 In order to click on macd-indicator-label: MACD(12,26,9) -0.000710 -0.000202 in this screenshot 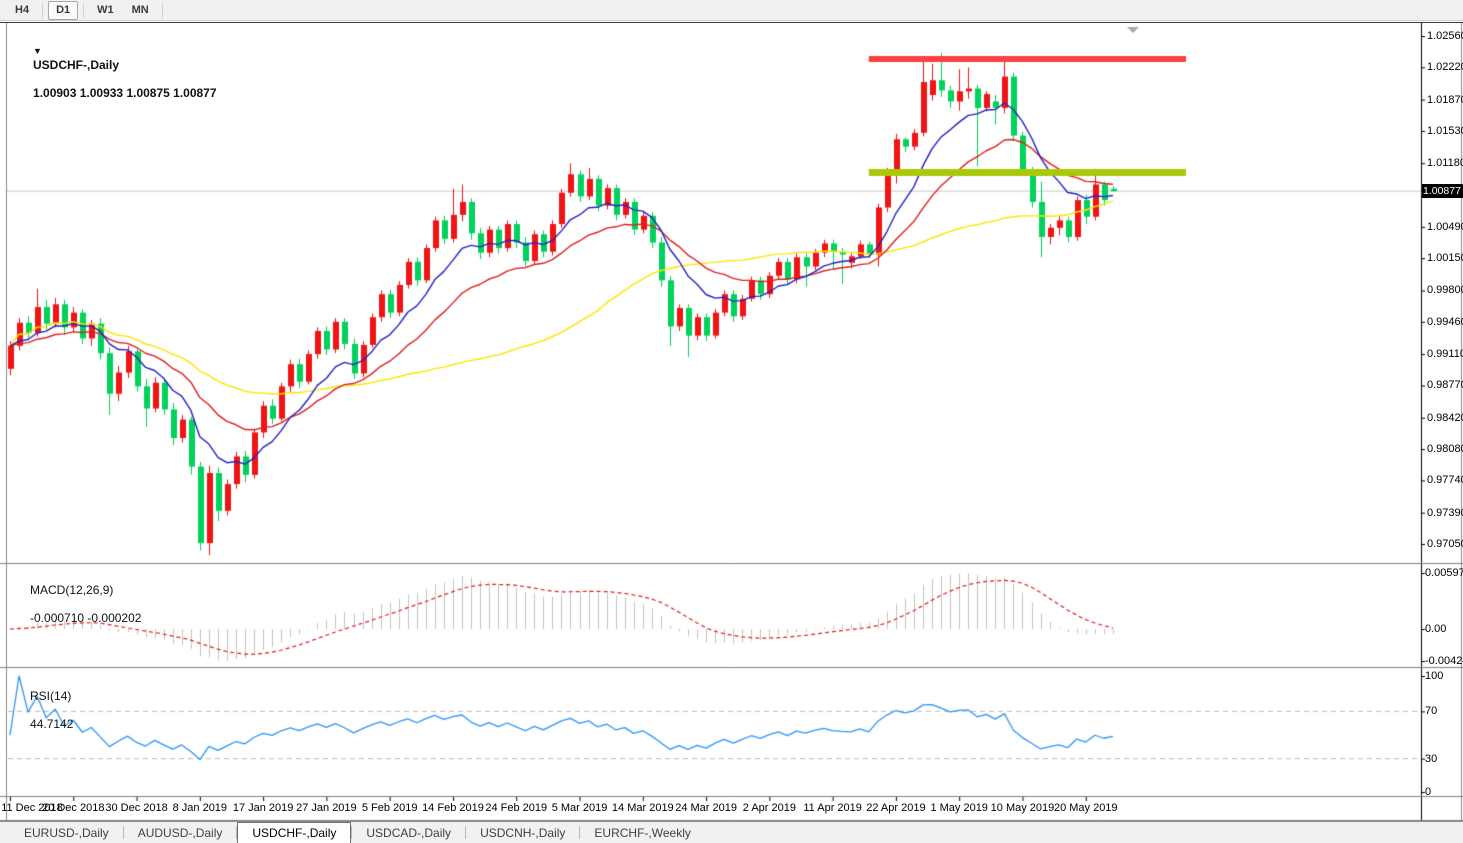, I will do `click(75, 604)`.